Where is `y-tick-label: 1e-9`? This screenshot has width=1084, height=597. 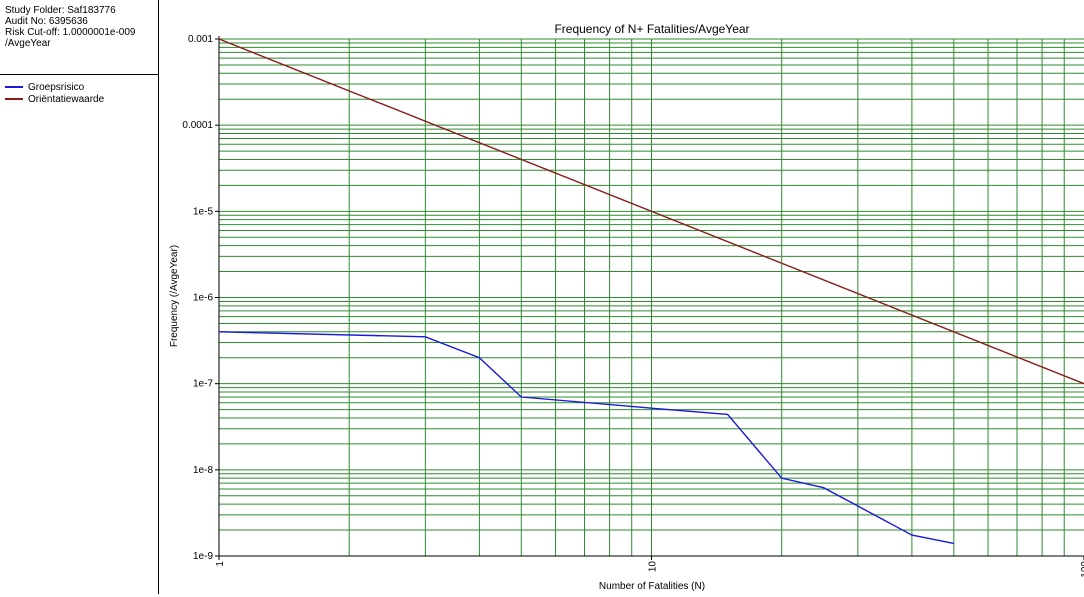
y-tick-label: 1e-9 is located at coordinates (203, 556).